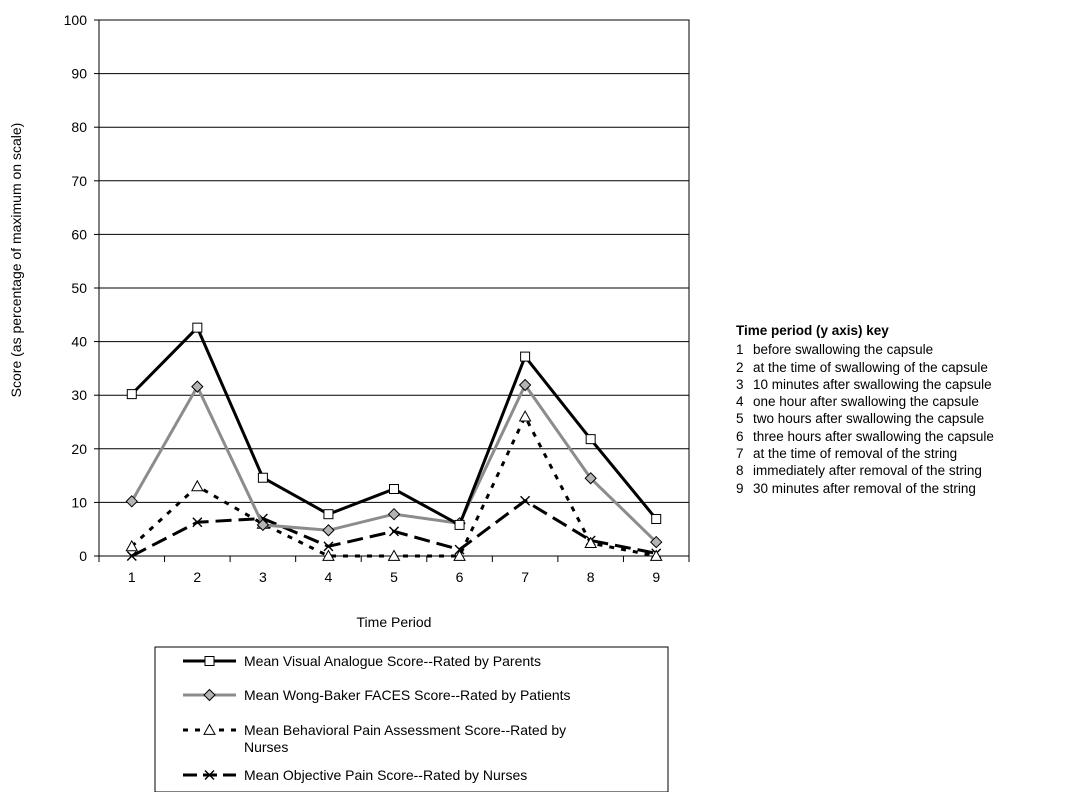 This screenshot has height=792, width=1078. What do you see at coordinates (656, 577) in the screenshot?
I see `x-tick-label: 9` at bounding box center [656, 577].